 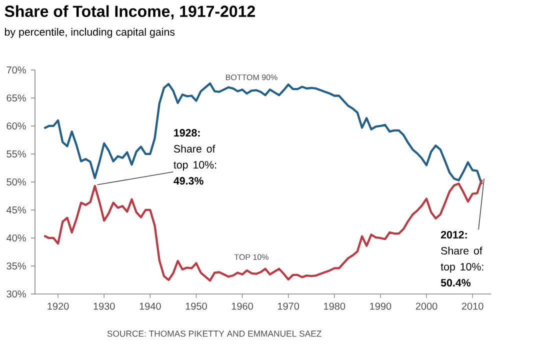 I want to click on chart-title: Share of Total Income, 1917-2012, so click(x=129, y=12).